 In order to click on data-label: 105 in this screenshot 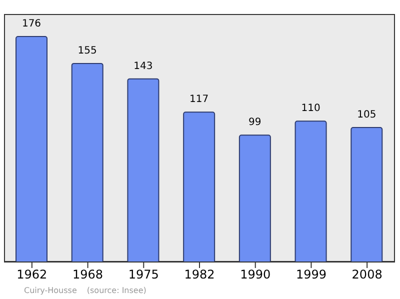, I will do `click(366, 114)`.